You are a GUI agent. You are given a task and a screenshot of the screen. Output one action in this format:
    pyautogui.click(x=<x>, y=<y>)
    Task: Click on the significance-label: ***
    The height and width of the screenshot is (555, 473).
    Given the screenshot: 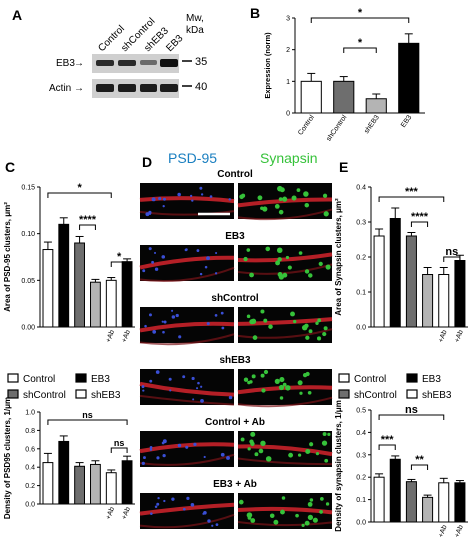 What is the action you would take?
    pyautogui.click(x=412, y=192)
    